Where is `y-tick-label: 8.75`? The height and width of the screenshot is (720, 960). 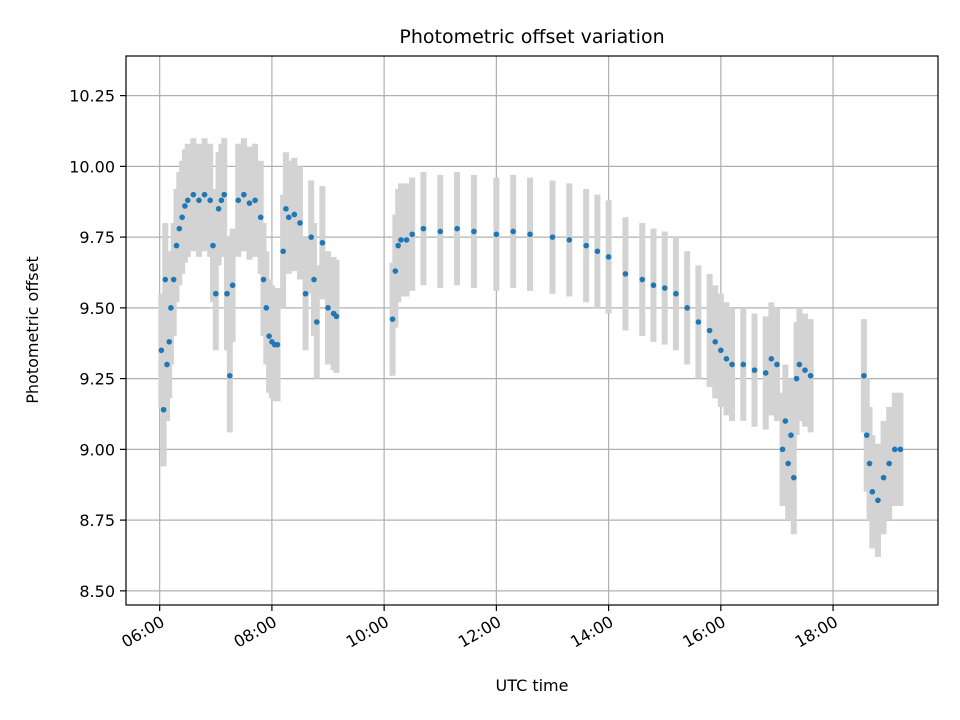 y-tick-label: 8.75 is located at coordinates (97, 520).